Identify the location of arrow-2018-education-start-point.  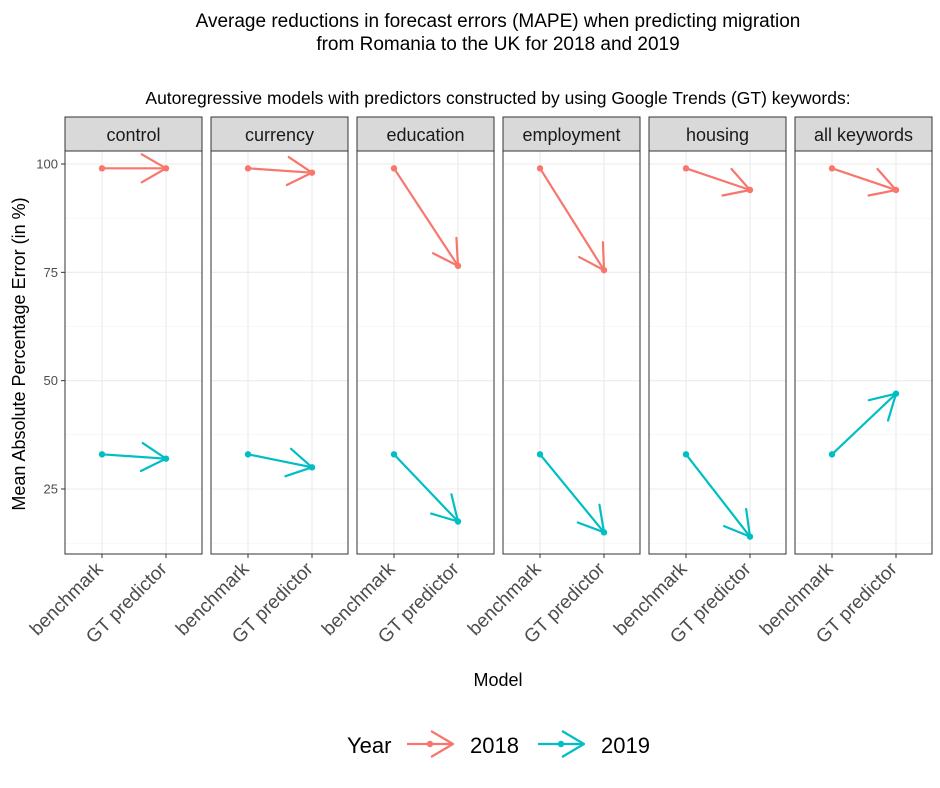
(394, 168).